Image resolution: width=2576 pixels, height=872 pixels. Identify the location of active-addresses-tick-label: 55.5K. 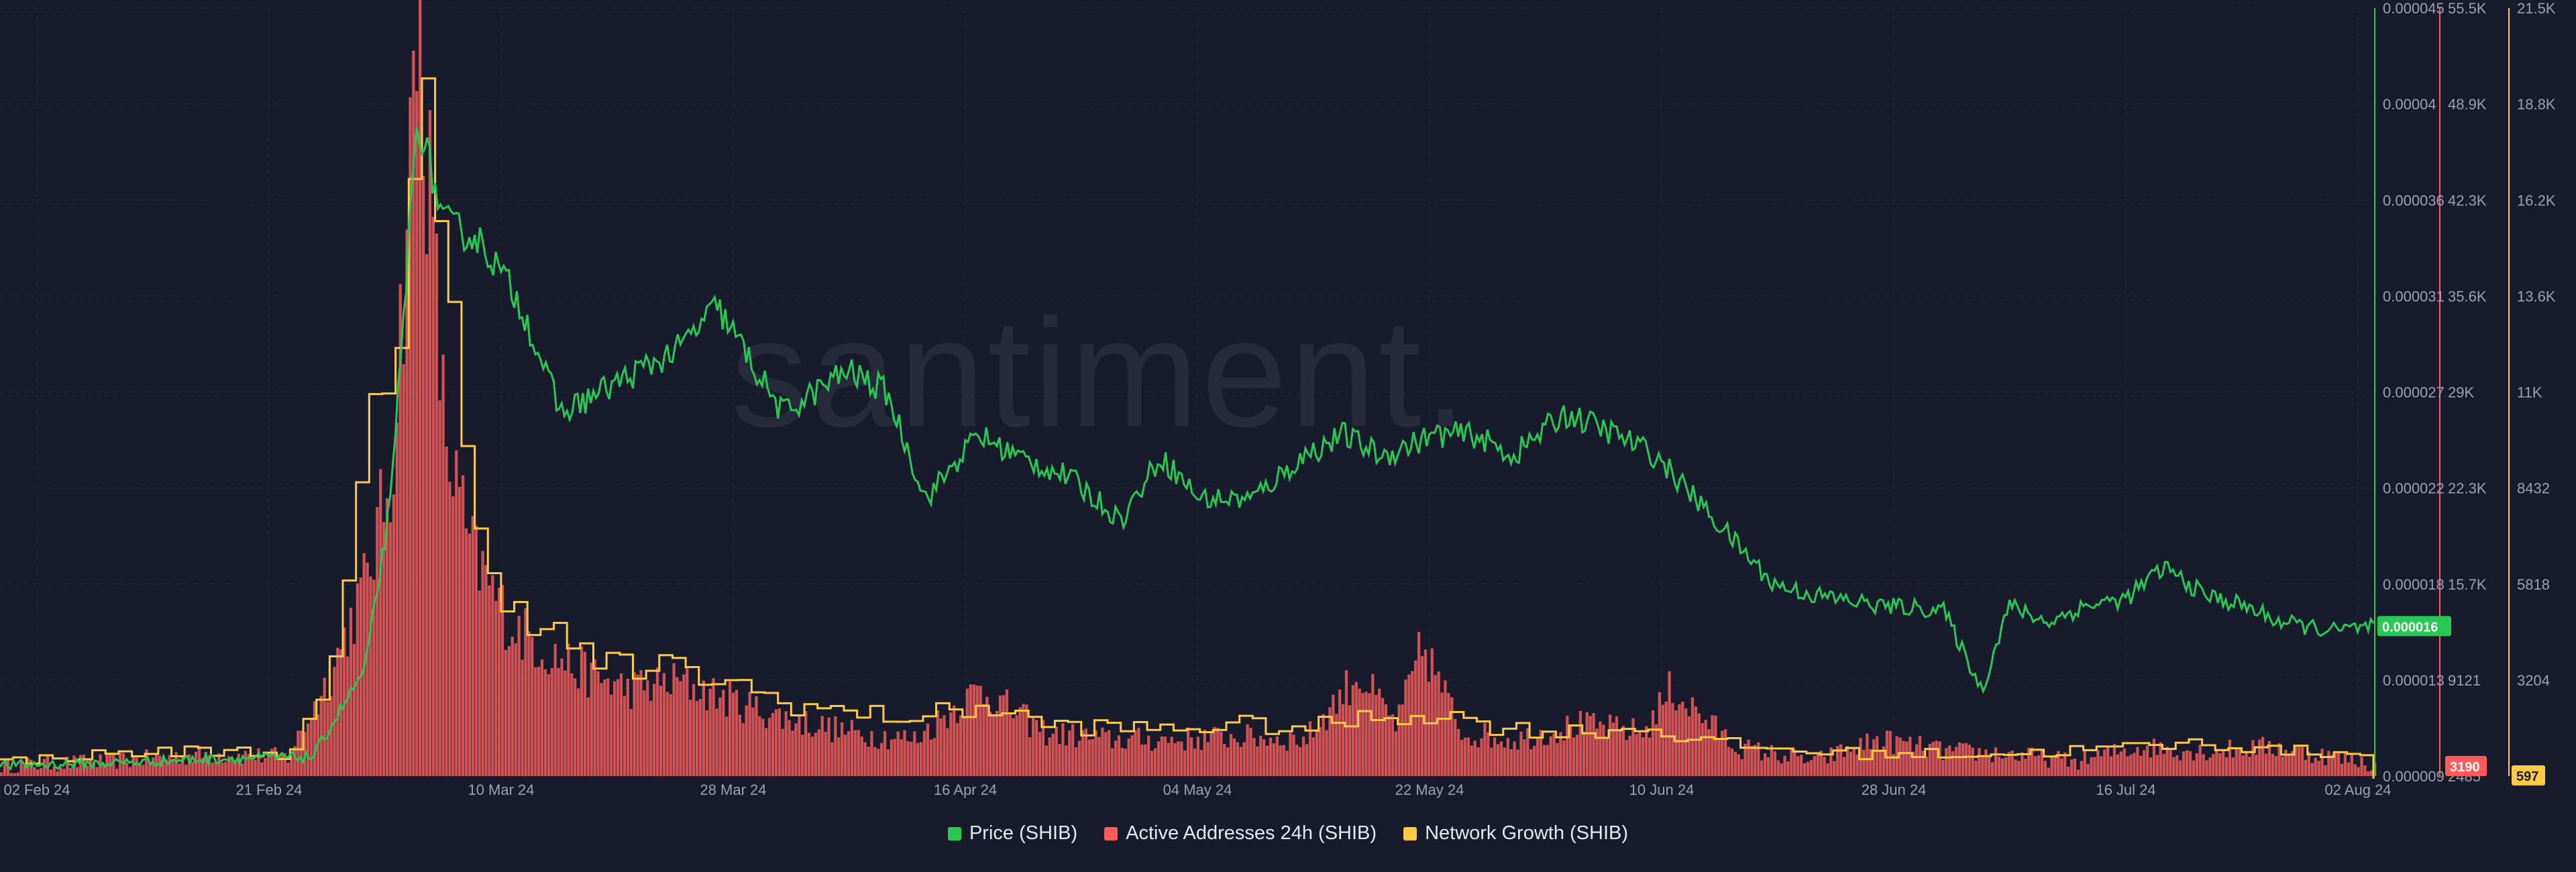
(2467, 8).